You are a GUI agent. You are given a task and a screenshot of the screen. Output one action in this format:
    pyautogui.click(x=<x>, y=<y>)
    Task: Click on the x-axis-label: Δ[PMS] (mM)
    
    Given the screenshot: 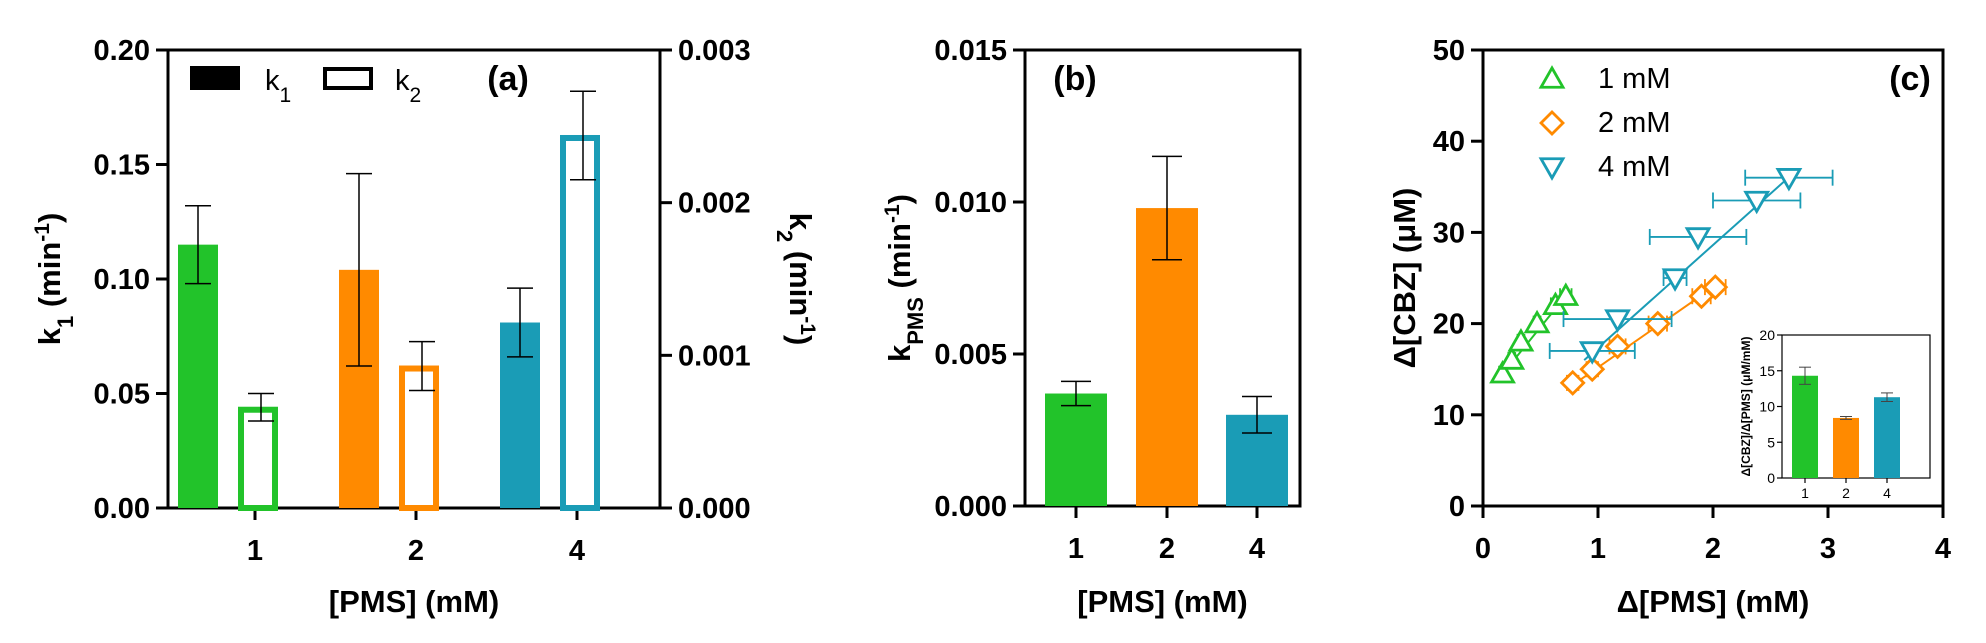 What is the action you would take?
    pyautogui.click(x=1713, y=601)
    